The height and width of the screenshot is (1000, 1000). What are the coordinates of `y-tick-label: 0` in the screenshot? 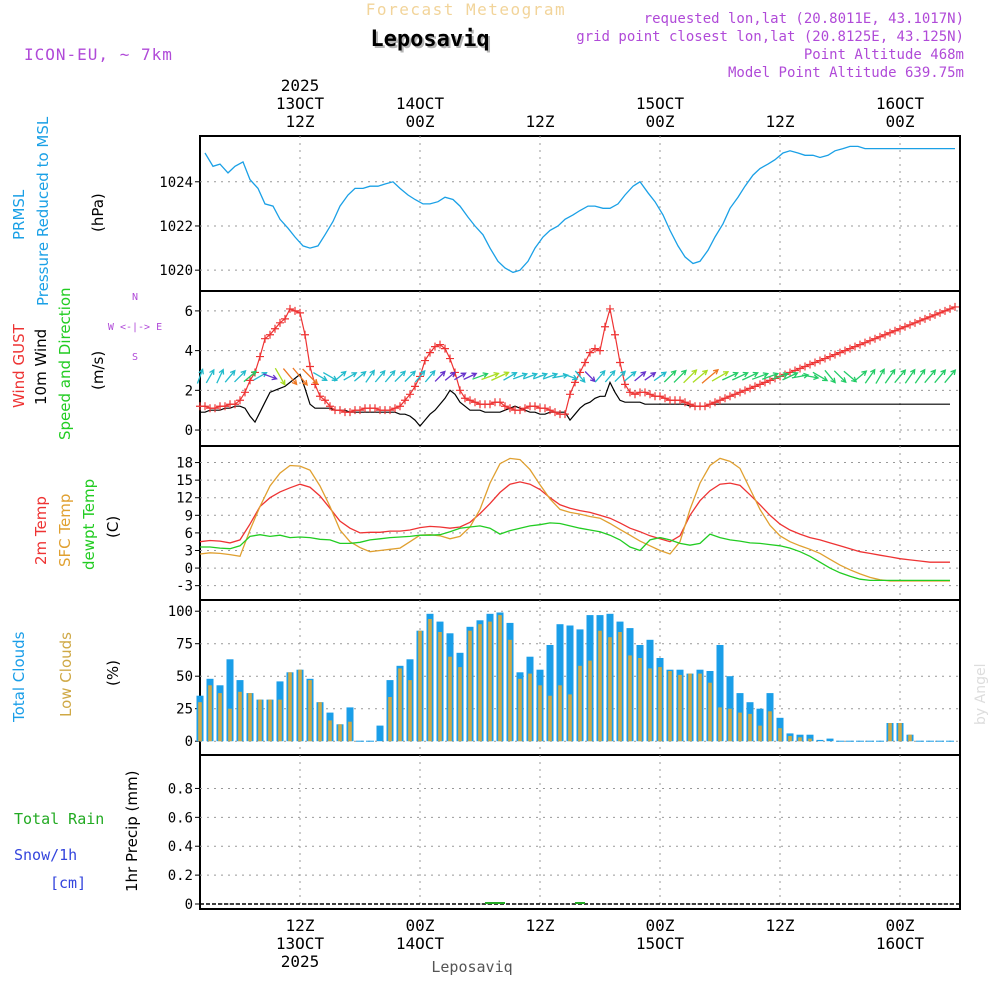 It's located at (189, 431).